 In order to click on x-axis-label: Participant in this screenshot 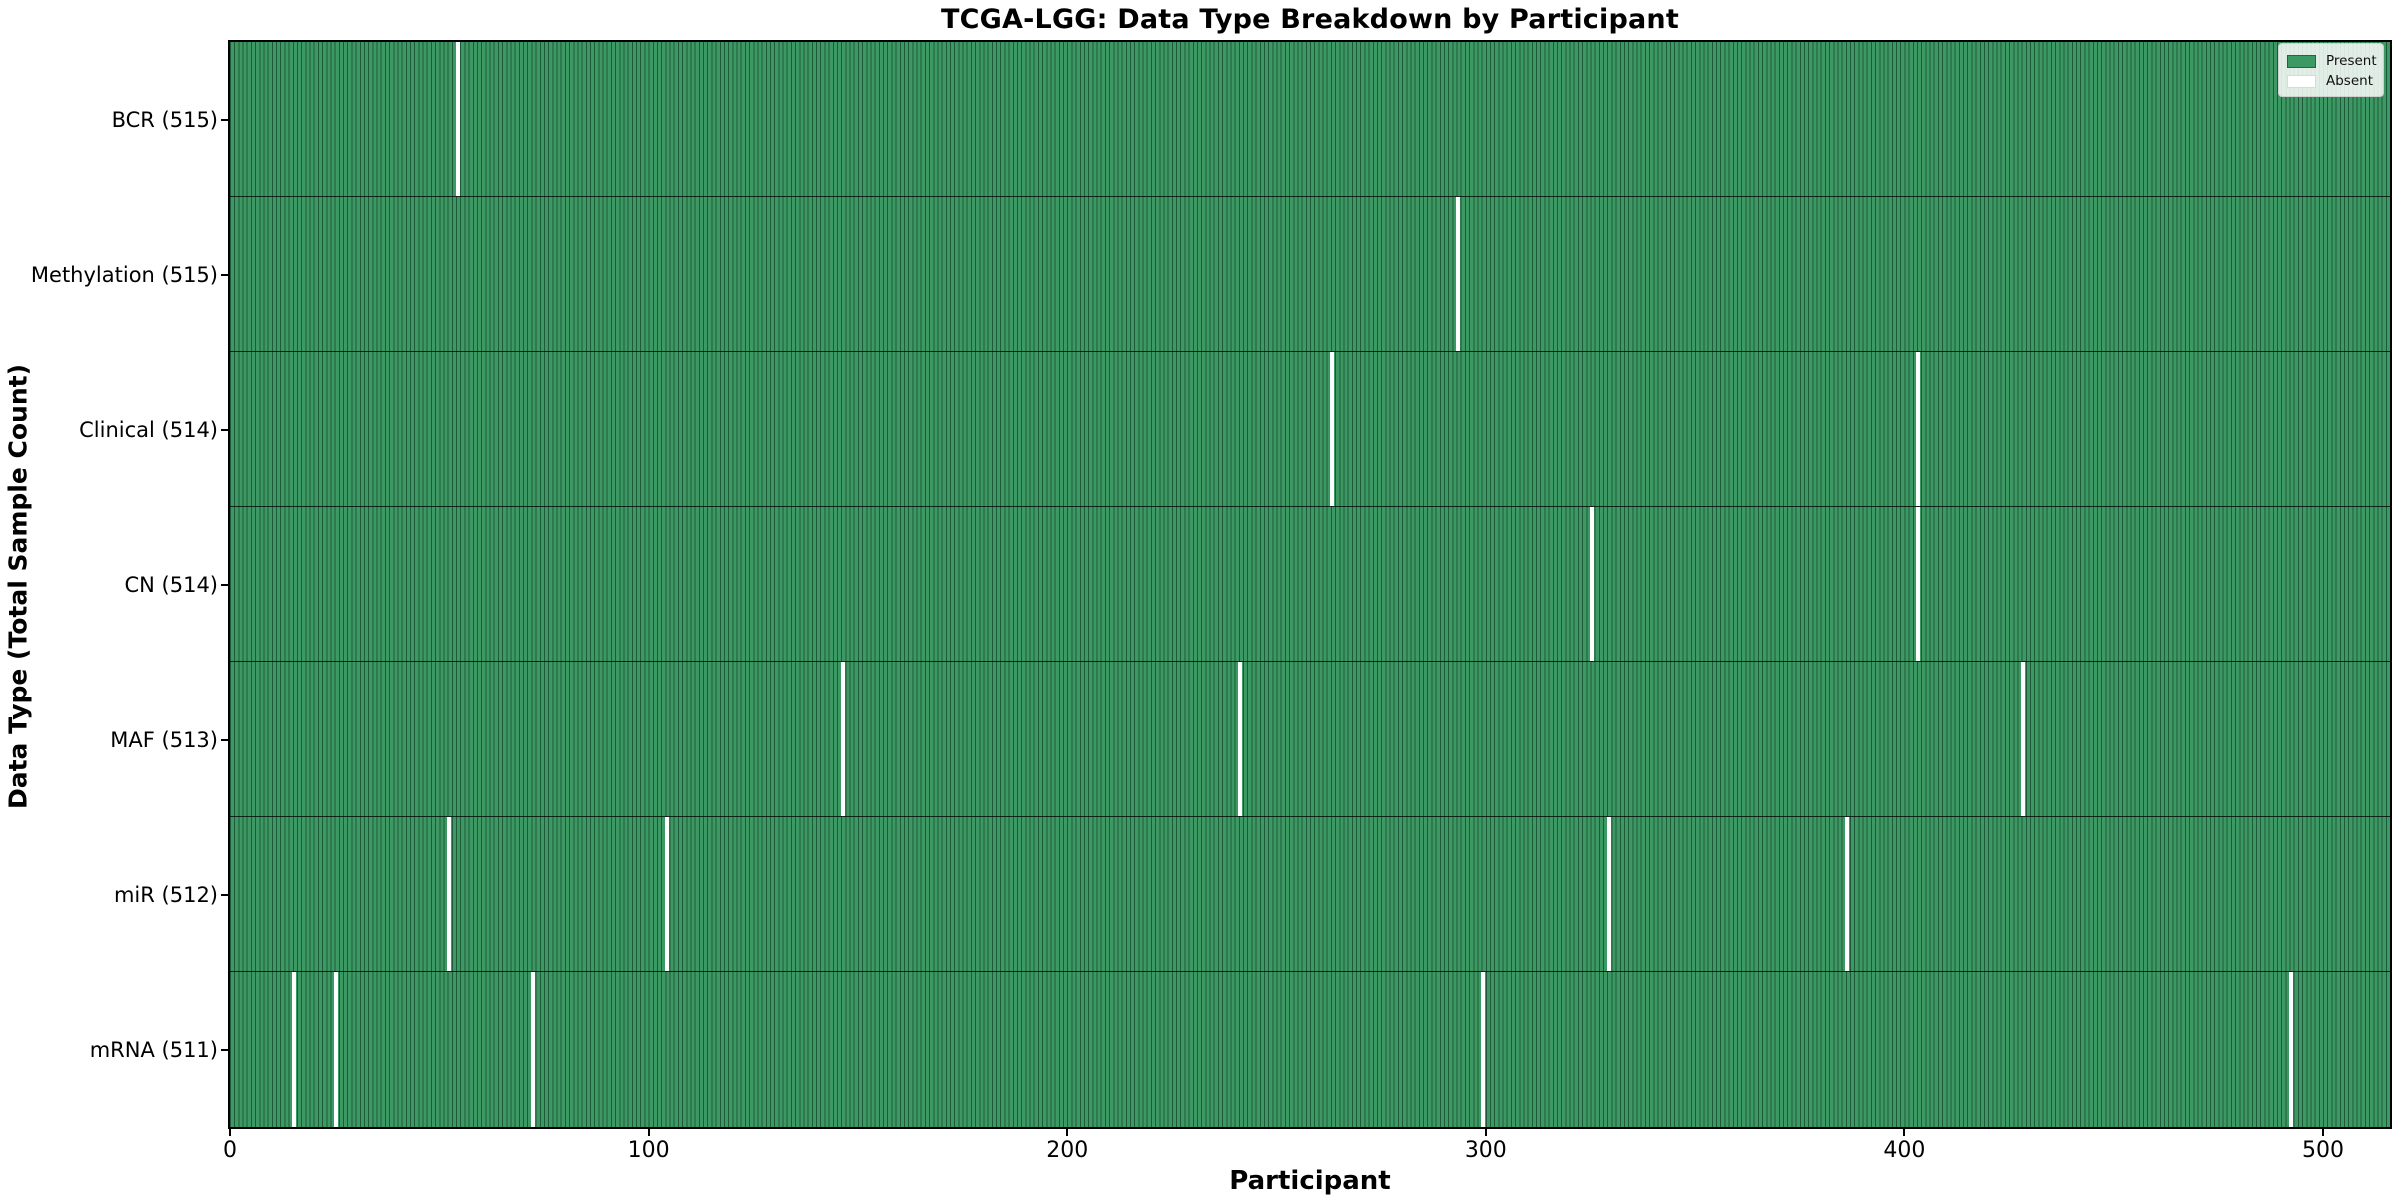, I will do `click(1310, 1181)`.